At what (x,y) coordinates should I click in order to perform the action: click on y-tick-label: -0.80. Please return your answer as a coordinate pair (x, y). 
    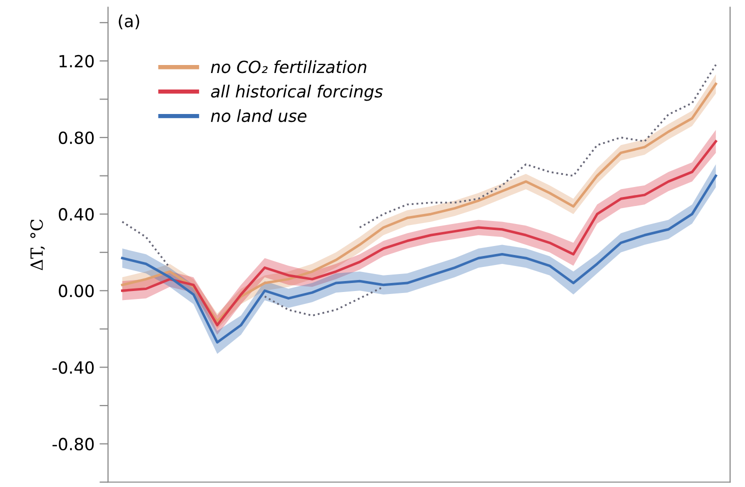
    Looking at the image, I should click on (73, 444).